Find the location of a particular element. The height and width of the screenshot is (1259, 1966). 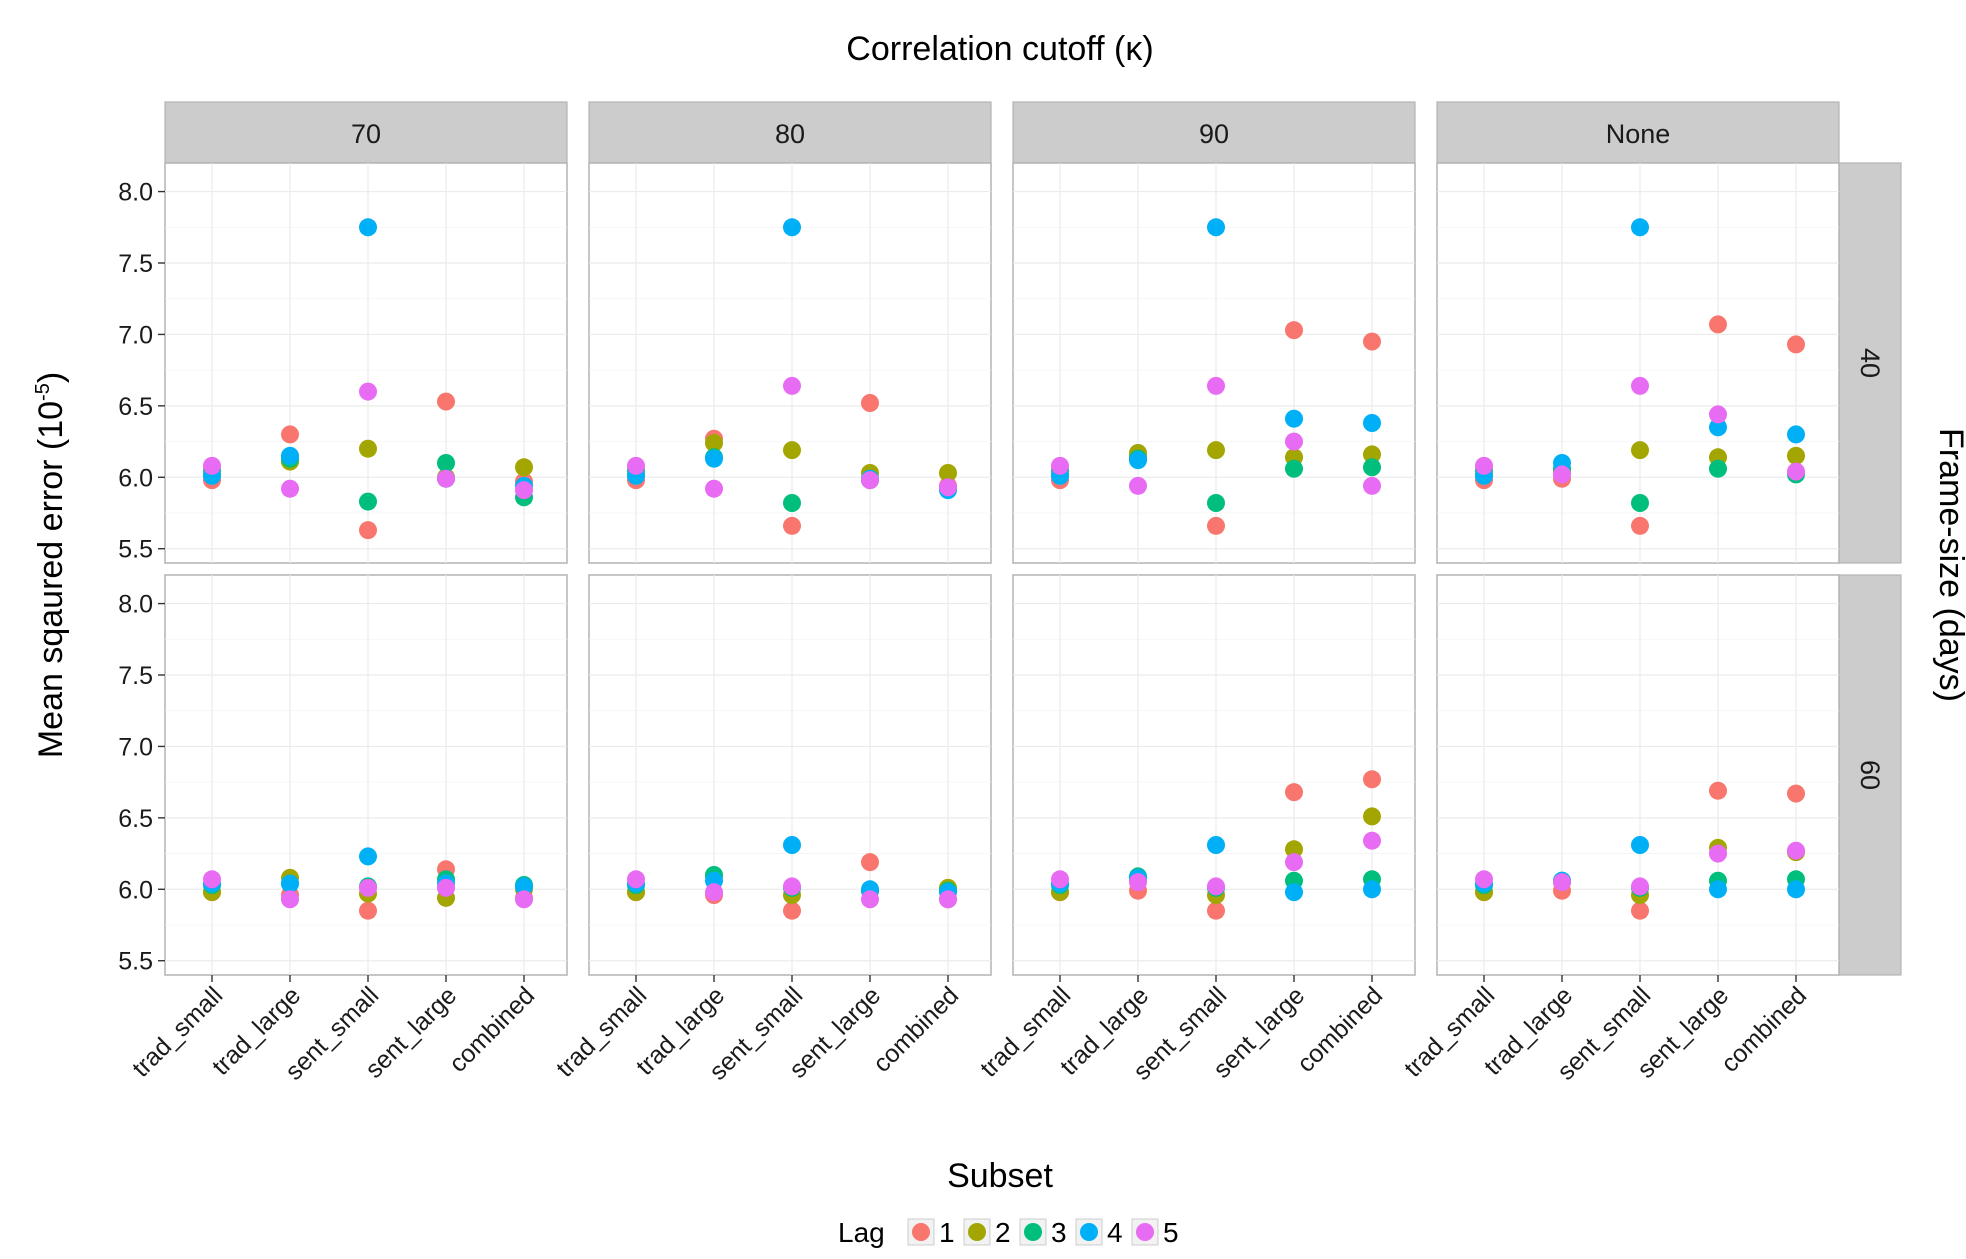

legend-item-5: 5 is located at coordinates (1155, 1232).